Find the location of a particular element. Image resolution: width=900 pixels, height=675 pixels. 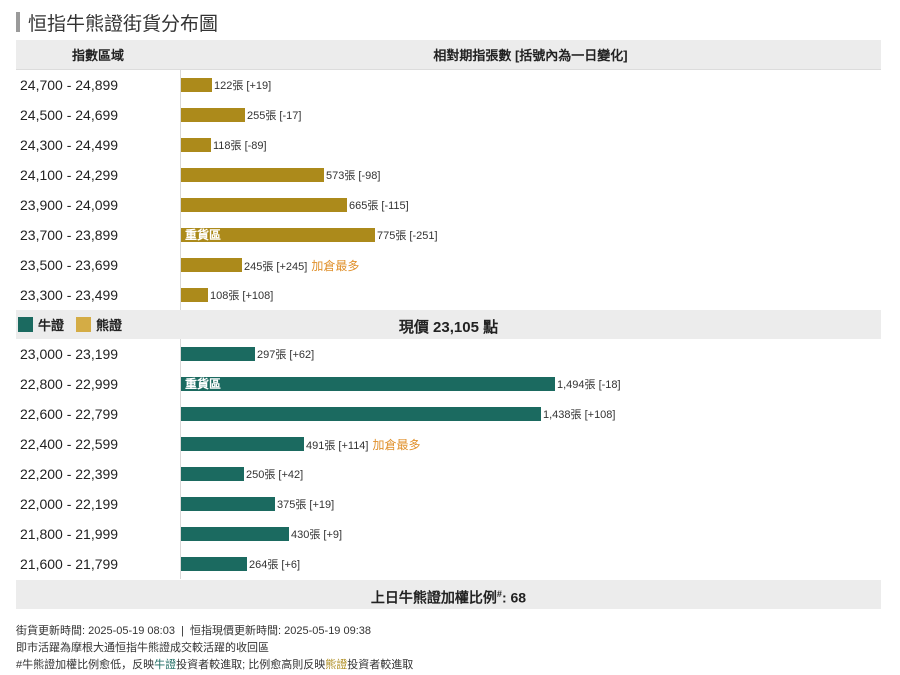

bull-row: 22,400 - 22,599 491張 [+114] 加倉最多 is located at coordinates (448, 444).